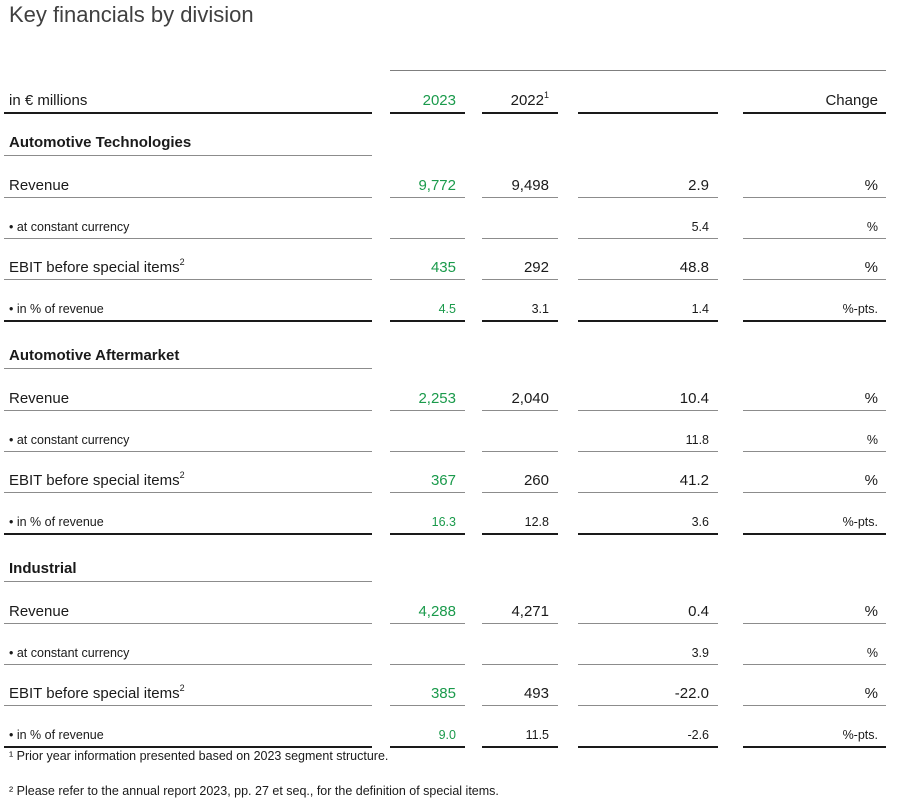 The width and height of the screenshot is (921, 803). Describe the element at coordinates (694, 267) in the screenshot. I see `value-change: 48.8` at that location.